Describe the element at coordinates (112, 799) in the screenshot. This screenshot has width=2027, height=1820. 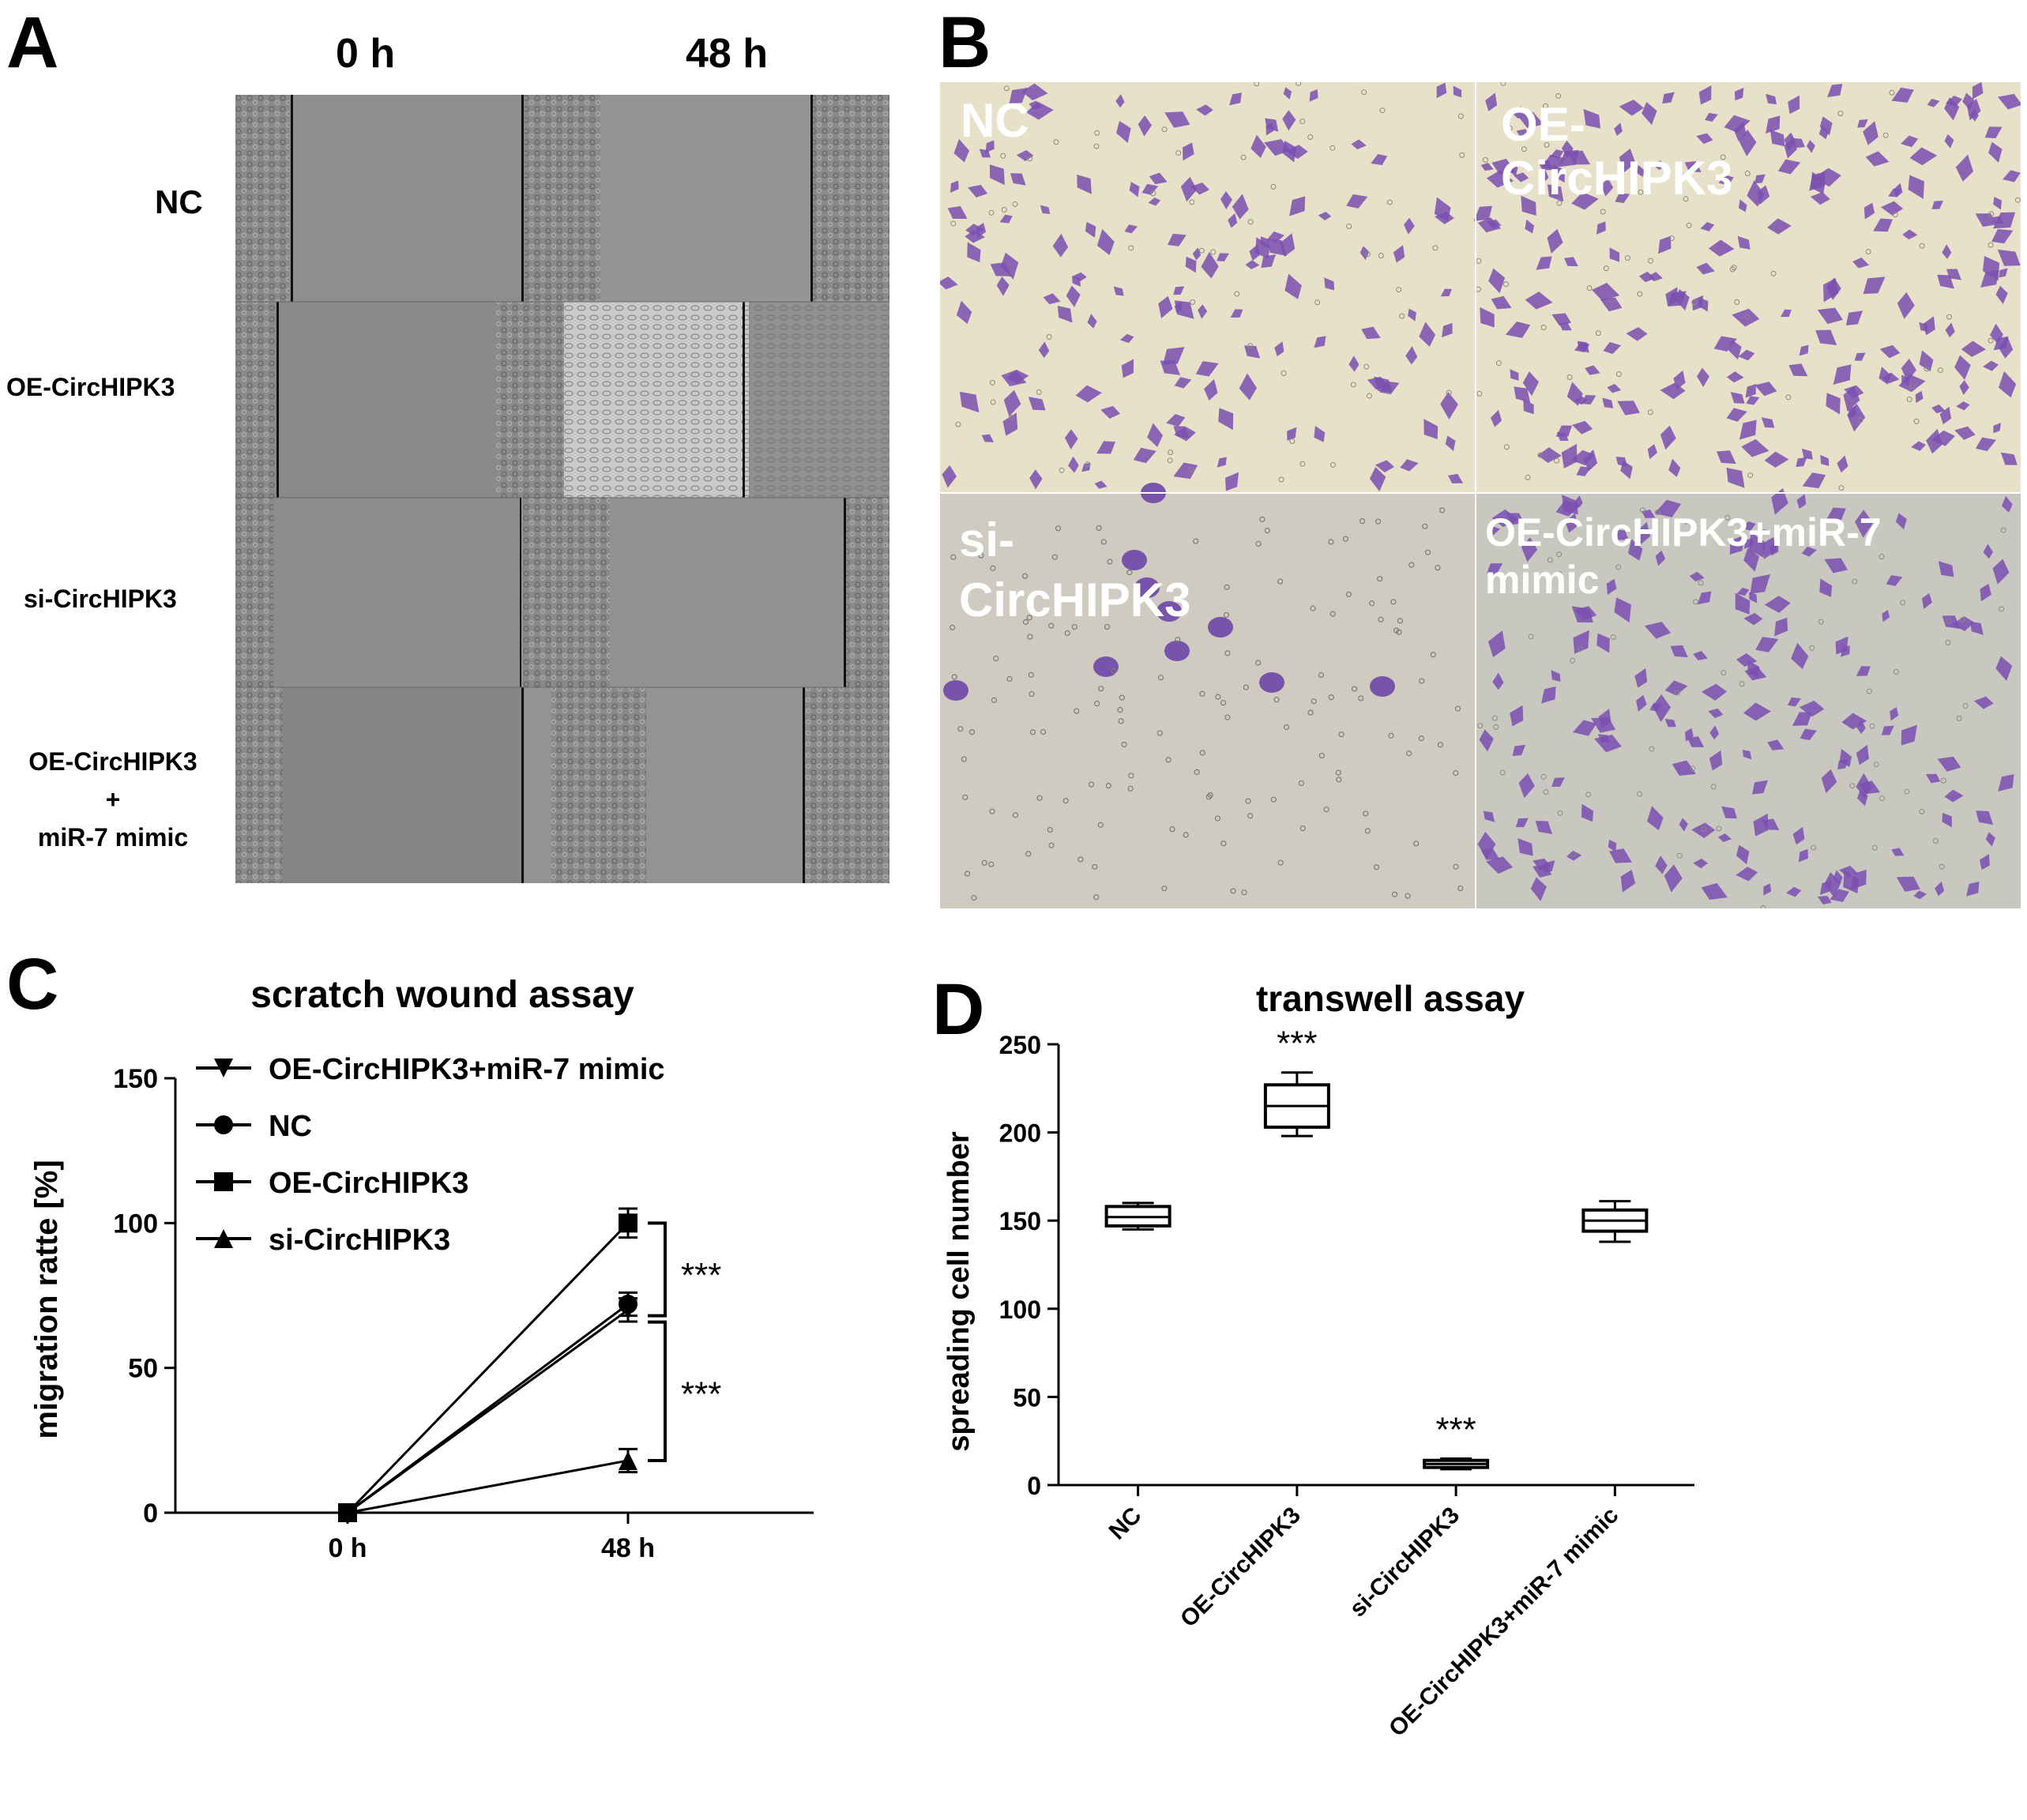
I see `row-label-oe-mimic: OE-CircHIPK3 + miR-7 mimic` at that location.